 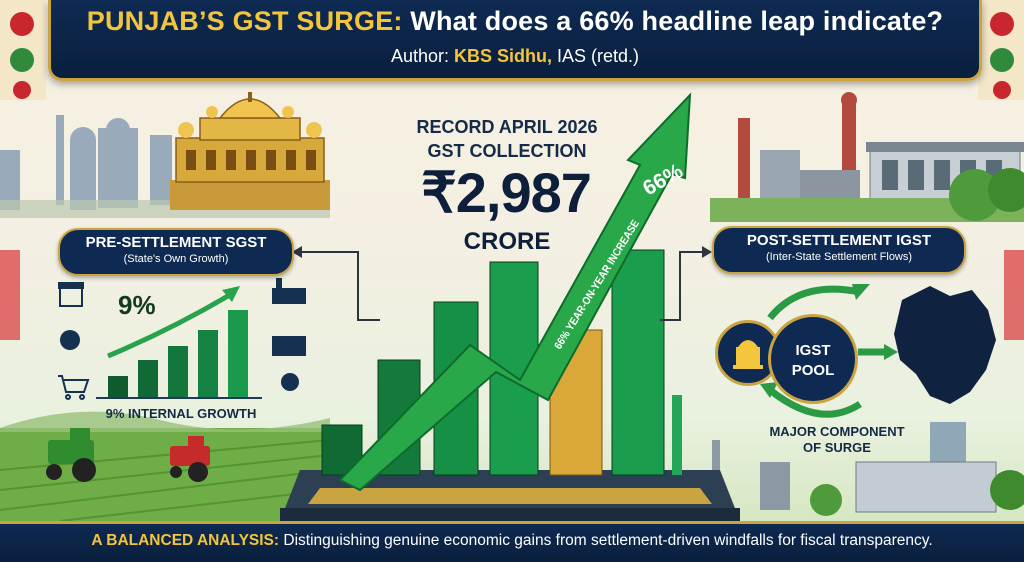 I want to click on igst-pool-badge: IGST POOL, so click(x=813, y=359).